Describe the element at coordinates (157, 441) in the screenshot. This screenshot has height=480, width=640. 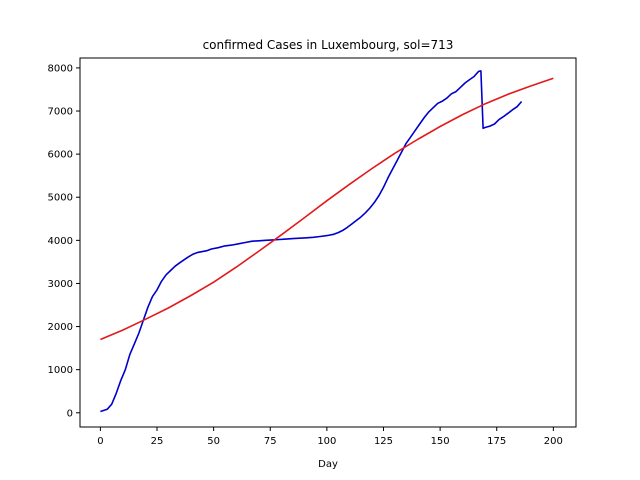
I see `x-tick-label: 25` at that location.